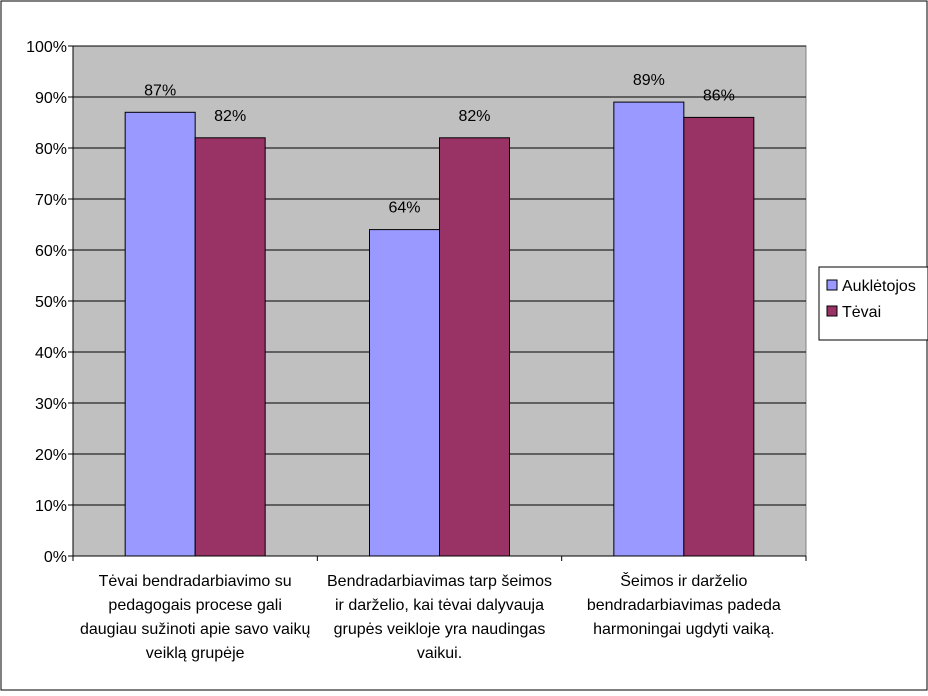 The image size is (928, 696). Describe the element at coordinates (683, 629) in the screenshot. I see `x-category-label-line: harmoningai ugdyti vaiką.` at that location.